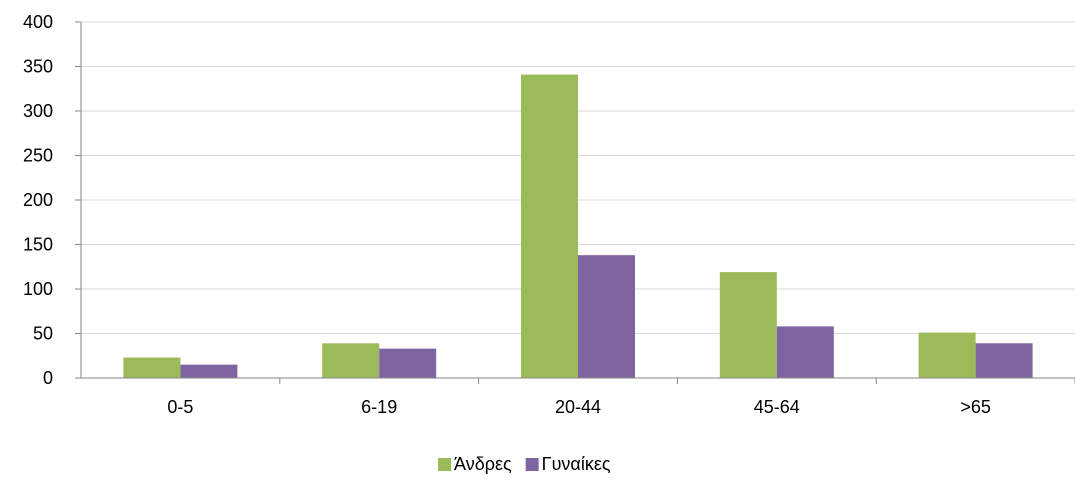  What do you see at coordinates (180, 407) in the screenshot?
I see `x-category-label: 0-5` at bounding box center [180, 407].